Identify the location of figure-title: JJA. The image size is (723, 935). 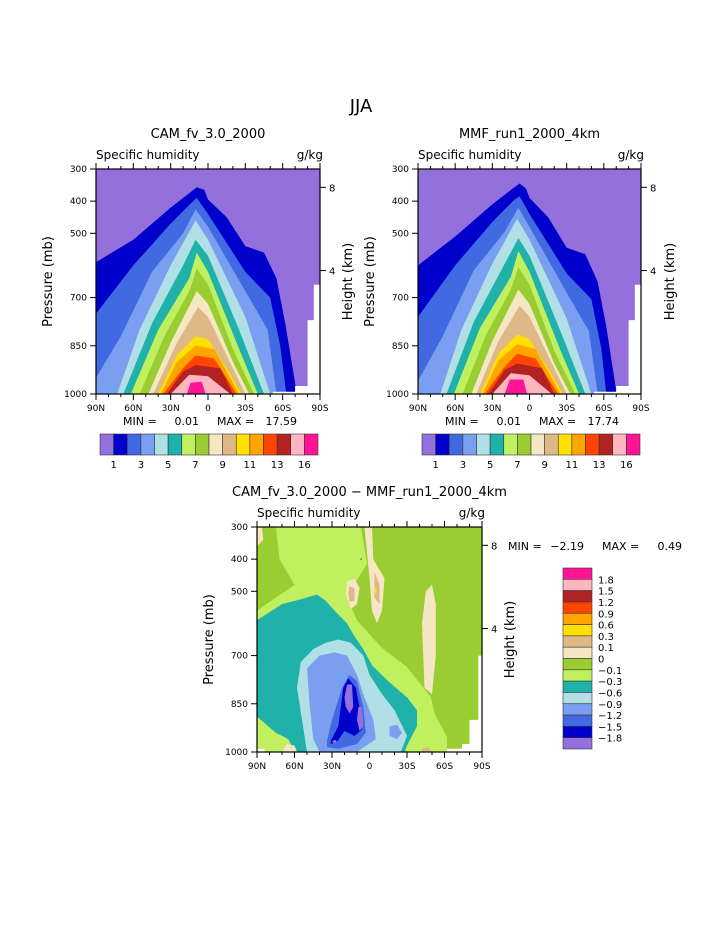
(361, 106).